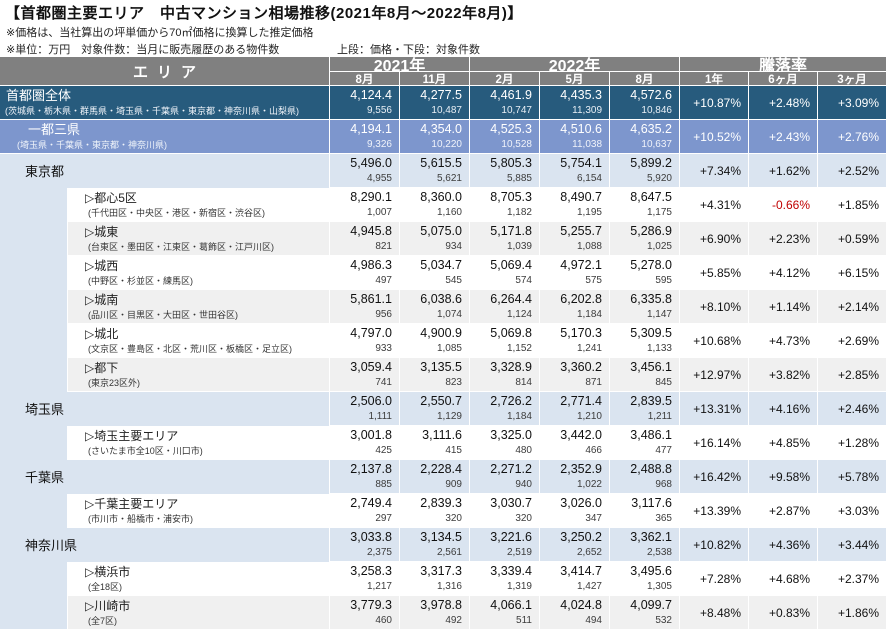 This screenshot has height=629, width=887. I want to click on count-value: 2,519, so click(519, 552).